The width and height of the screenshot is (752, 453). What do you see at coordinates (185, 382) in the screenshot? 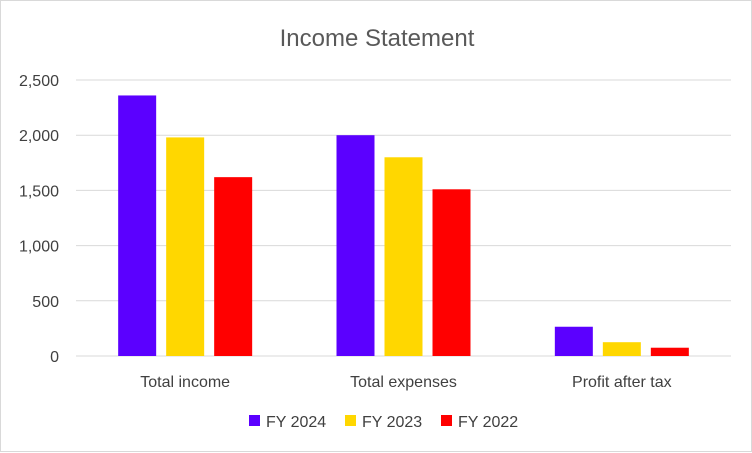
I see `x-category-label: Total income` at bounding box center [185, 382].